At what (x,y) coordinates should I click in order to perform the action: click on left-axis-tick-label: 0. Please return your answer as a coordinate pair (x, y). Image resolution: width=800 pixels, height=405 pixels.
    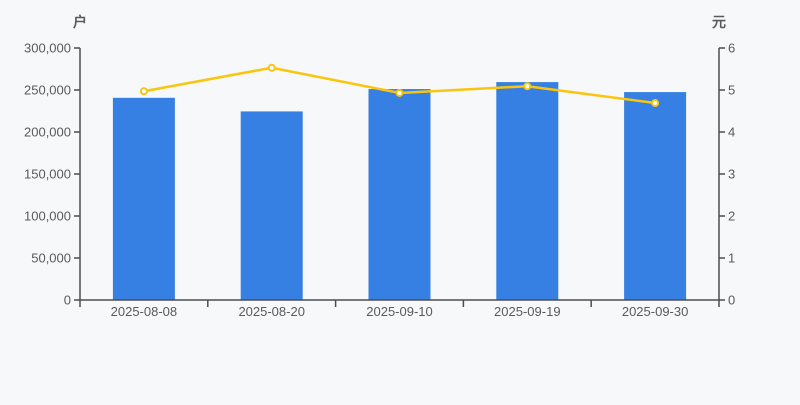
    Looking at the image, I should click on (67, 300).